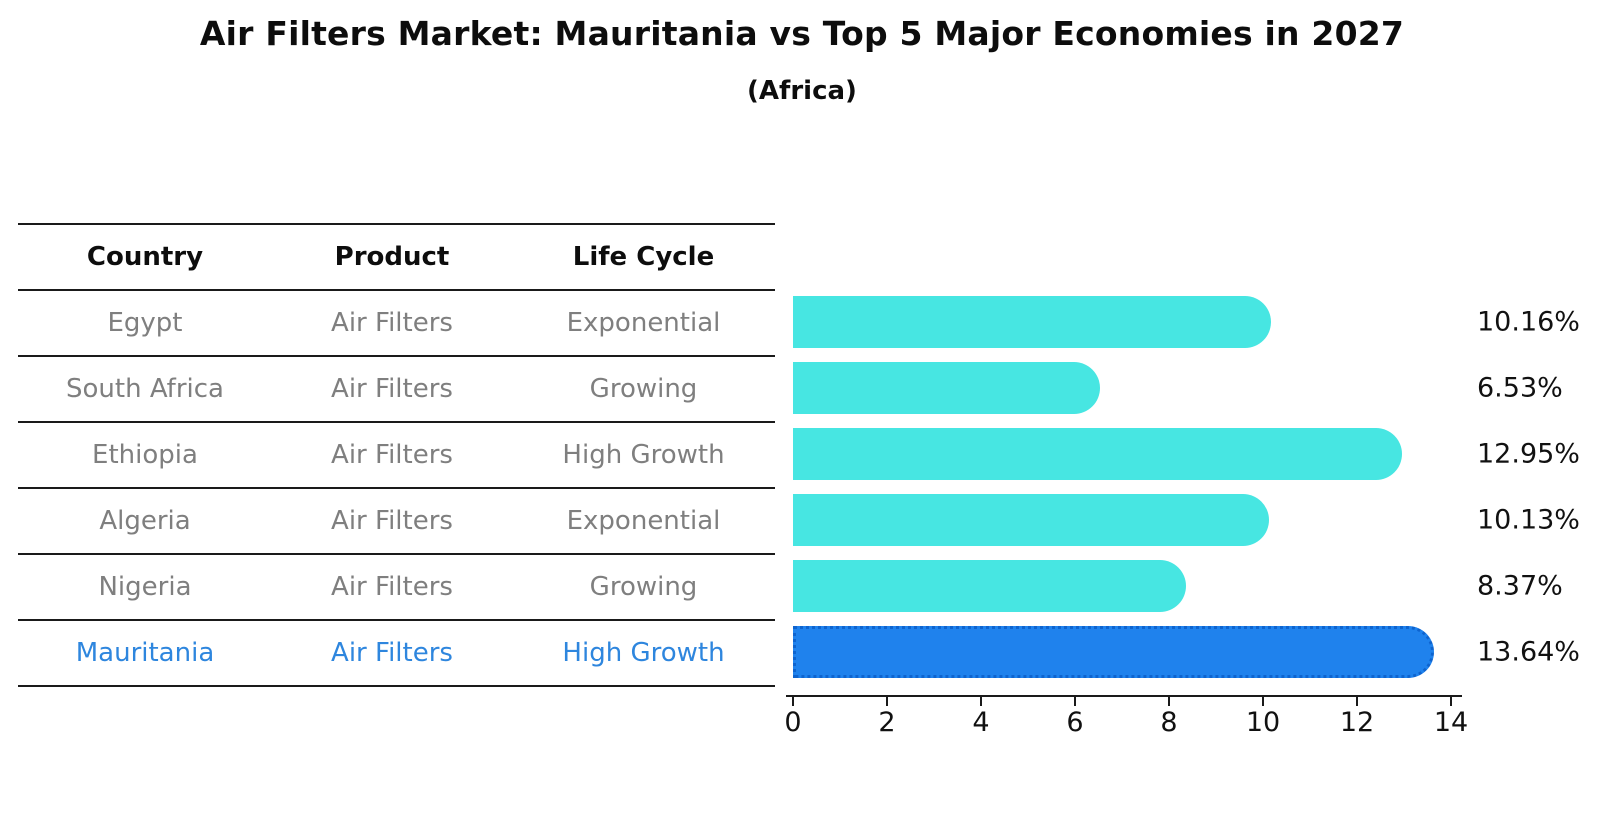 This screenshot has width=1604, height=823. I want to click on bar-ethiopia, so click(1097, 454).